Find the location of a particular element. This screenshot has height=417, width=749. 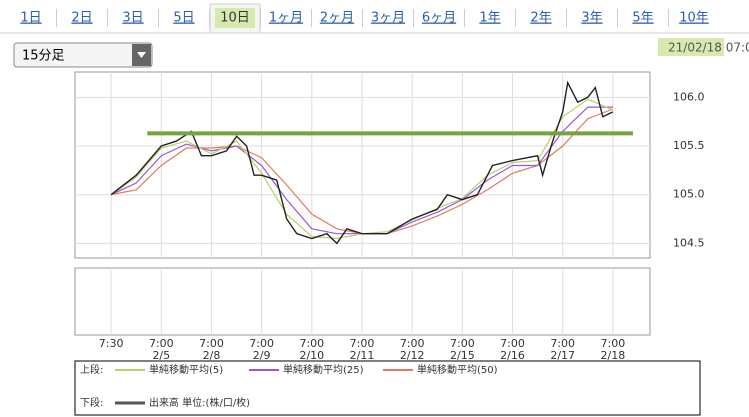

x-tick-date: 2/5 is located at coordinates (161, 355).